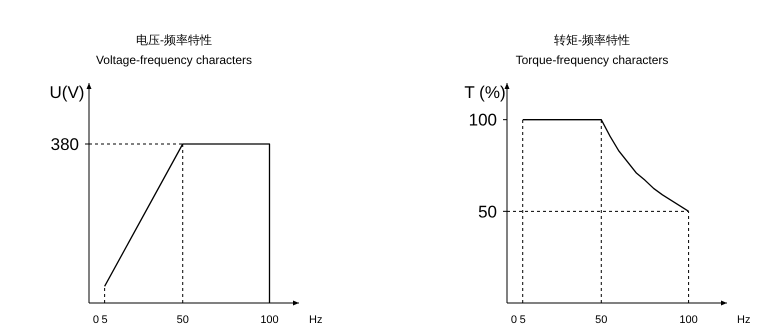 The width and height of the screenshot is (764, 333). Describe the element at coordinates (174, 60) in the screenshot. I see `chart-subtitle: Voltage-frequency characters` at that location.